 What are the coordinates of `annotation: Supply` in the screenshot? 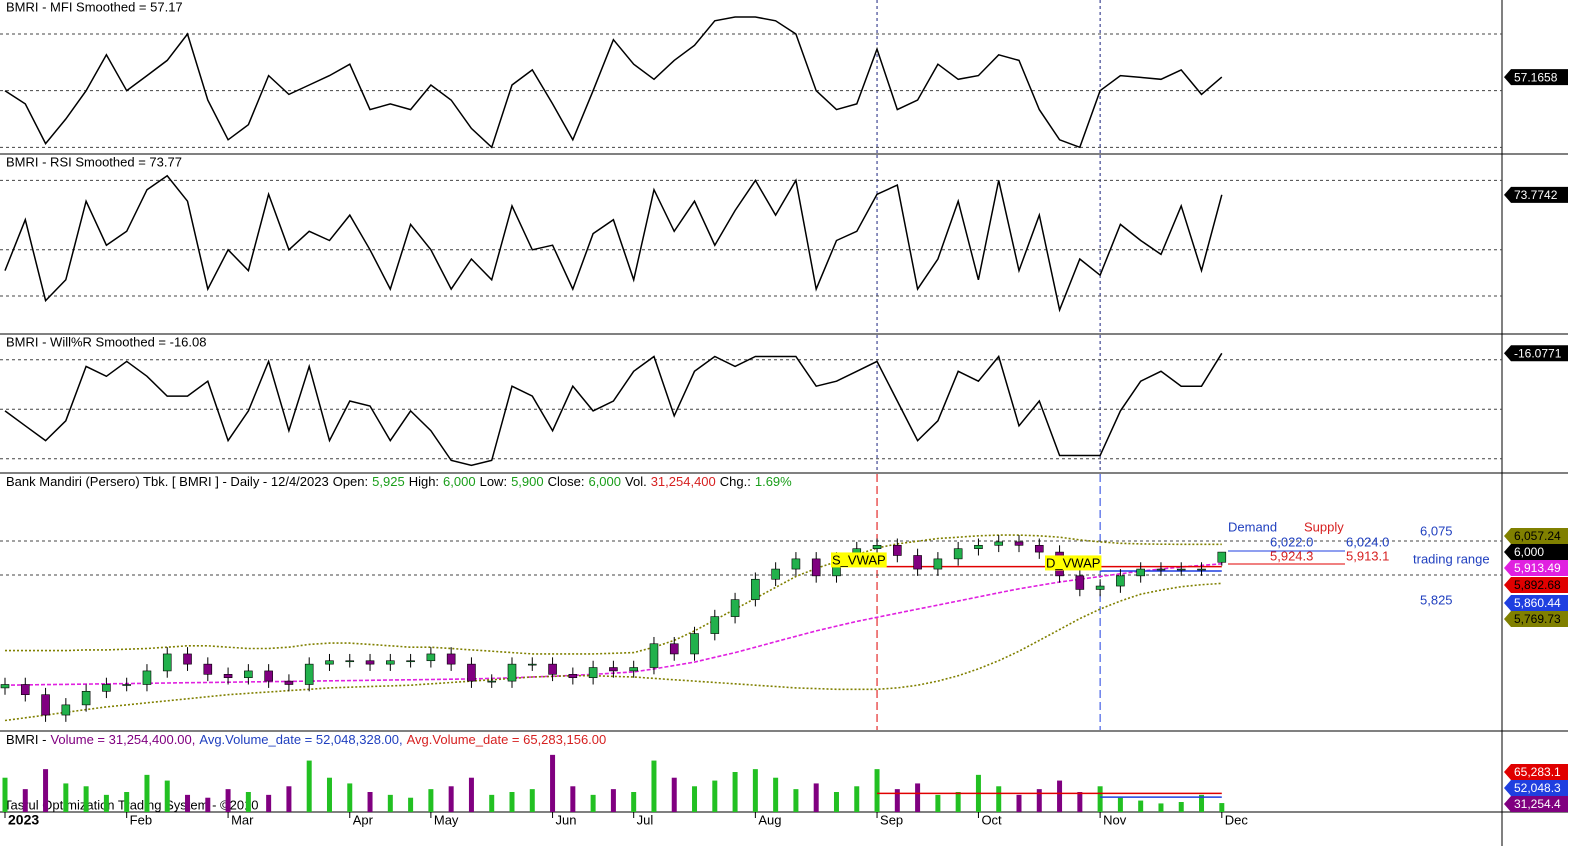 It's located at (1324, 526).